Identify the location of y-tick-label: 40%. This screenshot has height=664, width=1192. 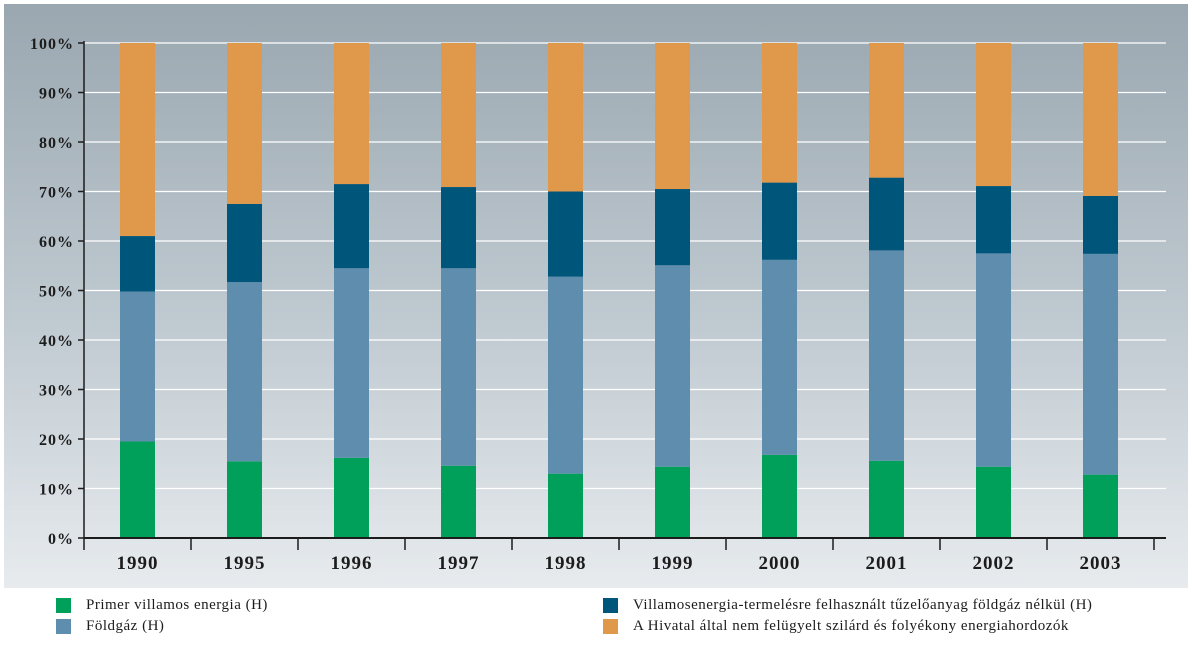
(56, 341).